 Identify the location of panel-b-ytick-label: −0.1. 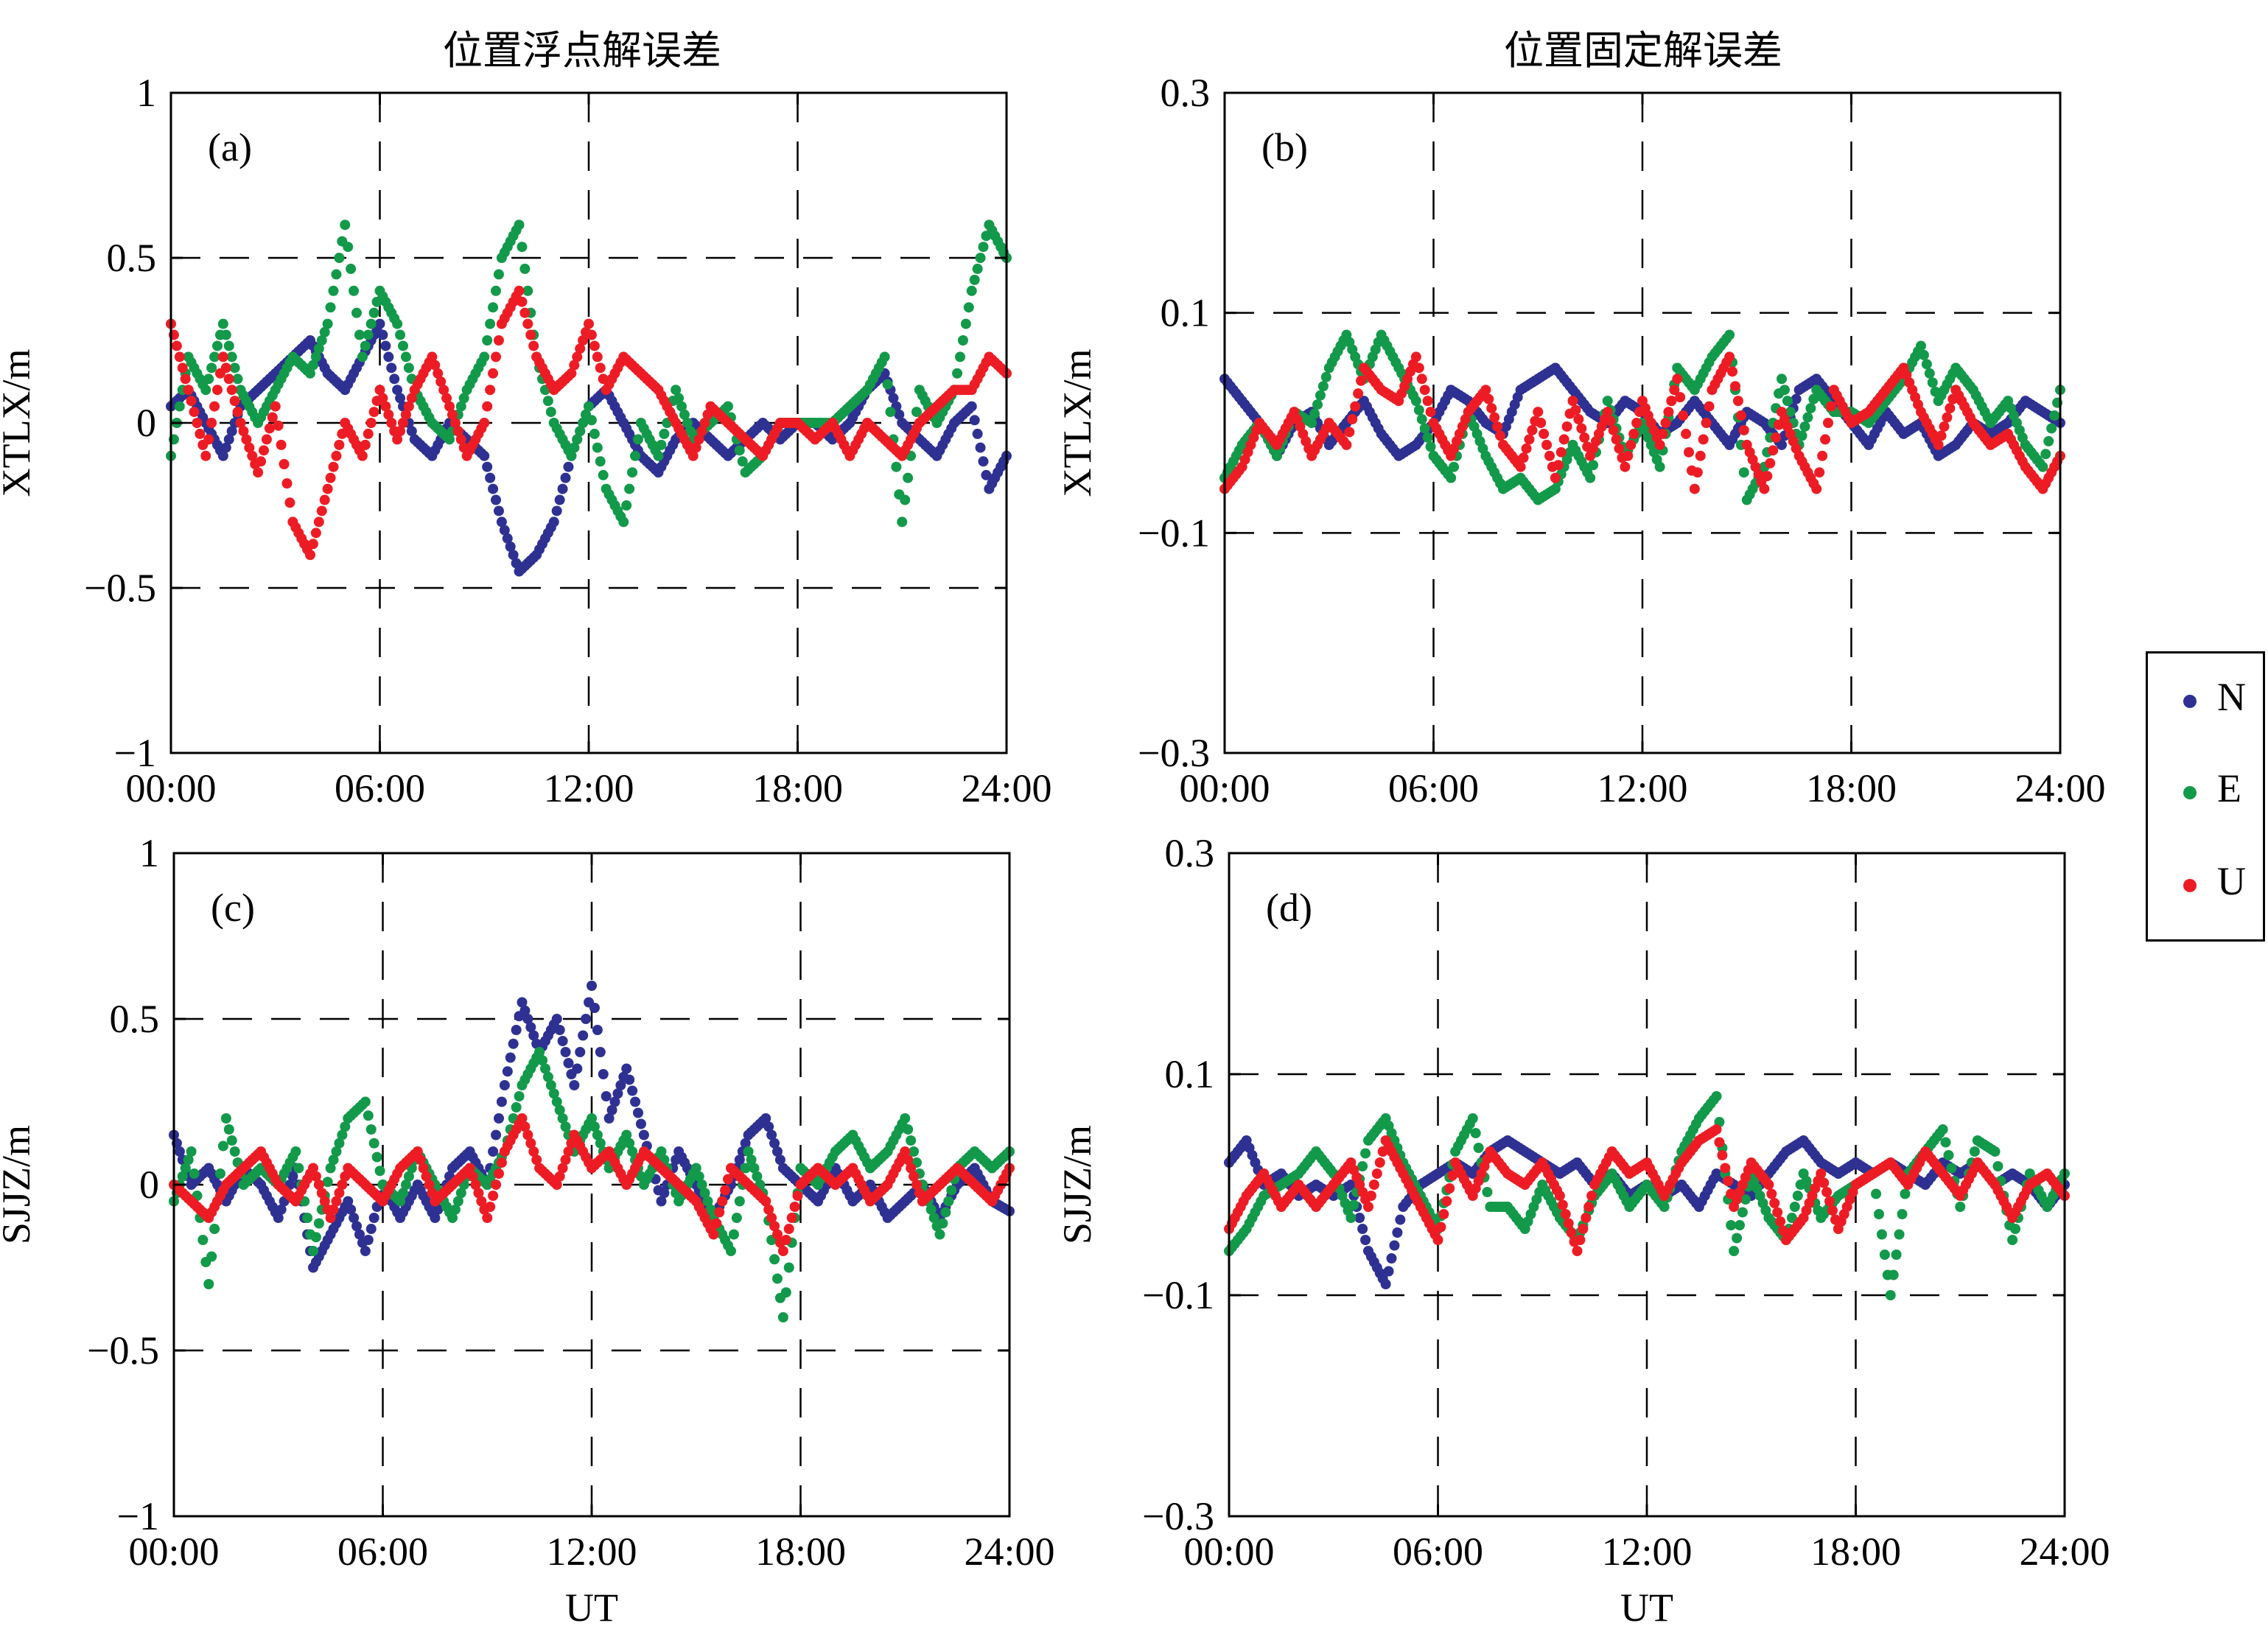
(1174, 533).